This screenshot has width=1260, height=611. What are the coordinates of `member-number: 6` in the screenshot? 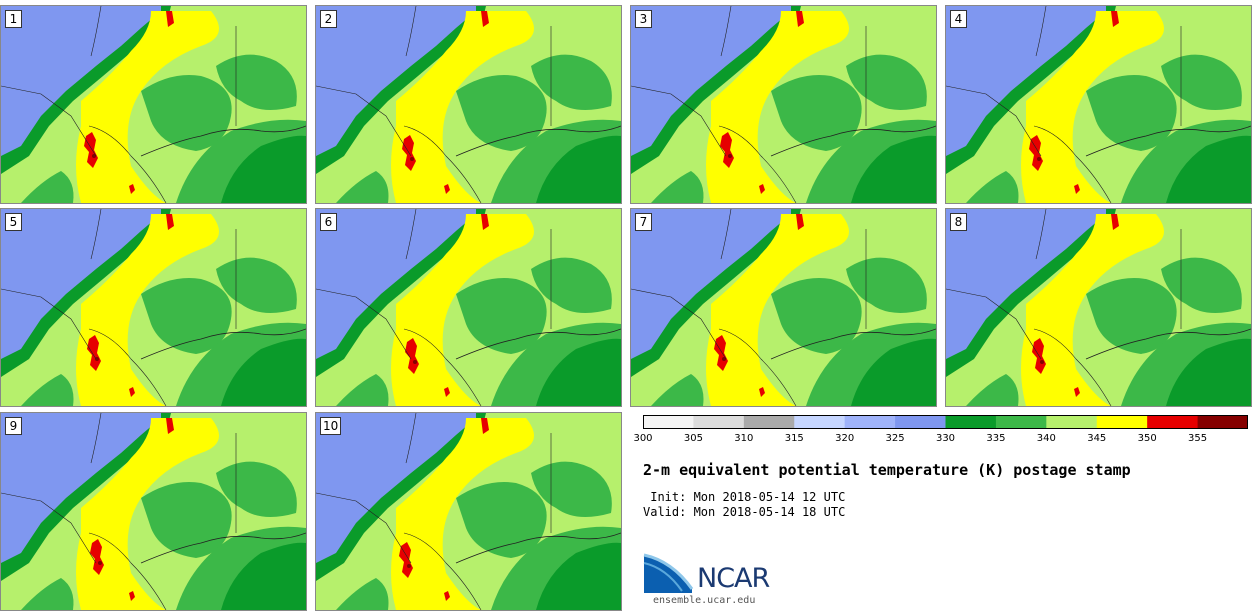 It's located at (328, 222).